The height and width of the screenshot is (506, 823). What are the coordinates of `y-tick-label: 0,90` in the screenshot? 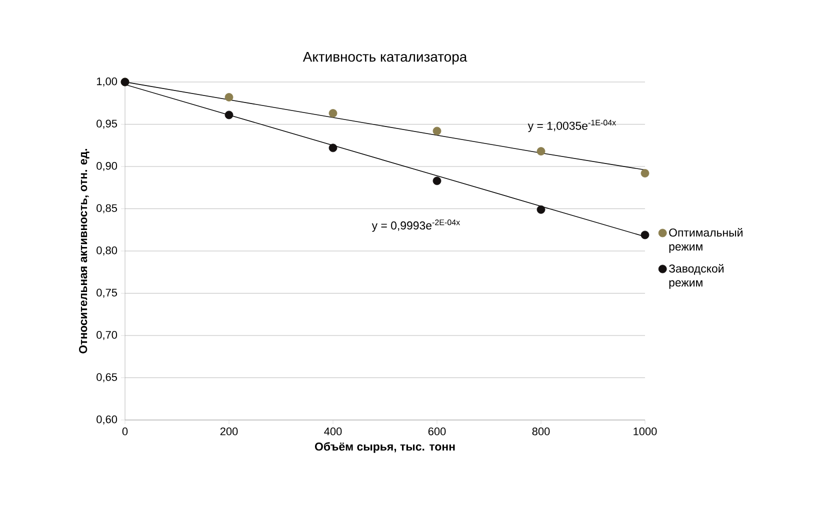 It's located at (107, 167).